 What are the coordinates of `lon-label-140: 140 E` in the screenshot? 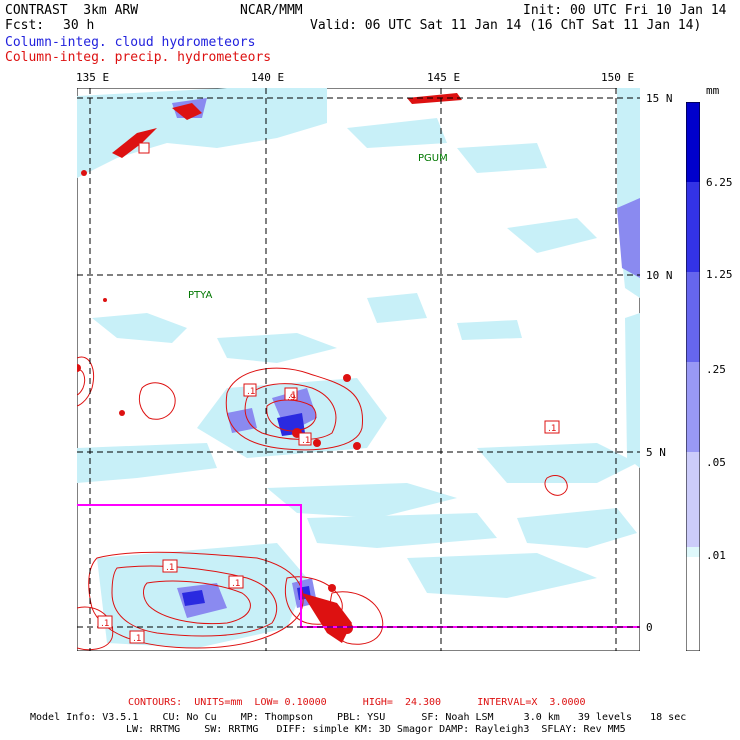 It's located at (268, 77).